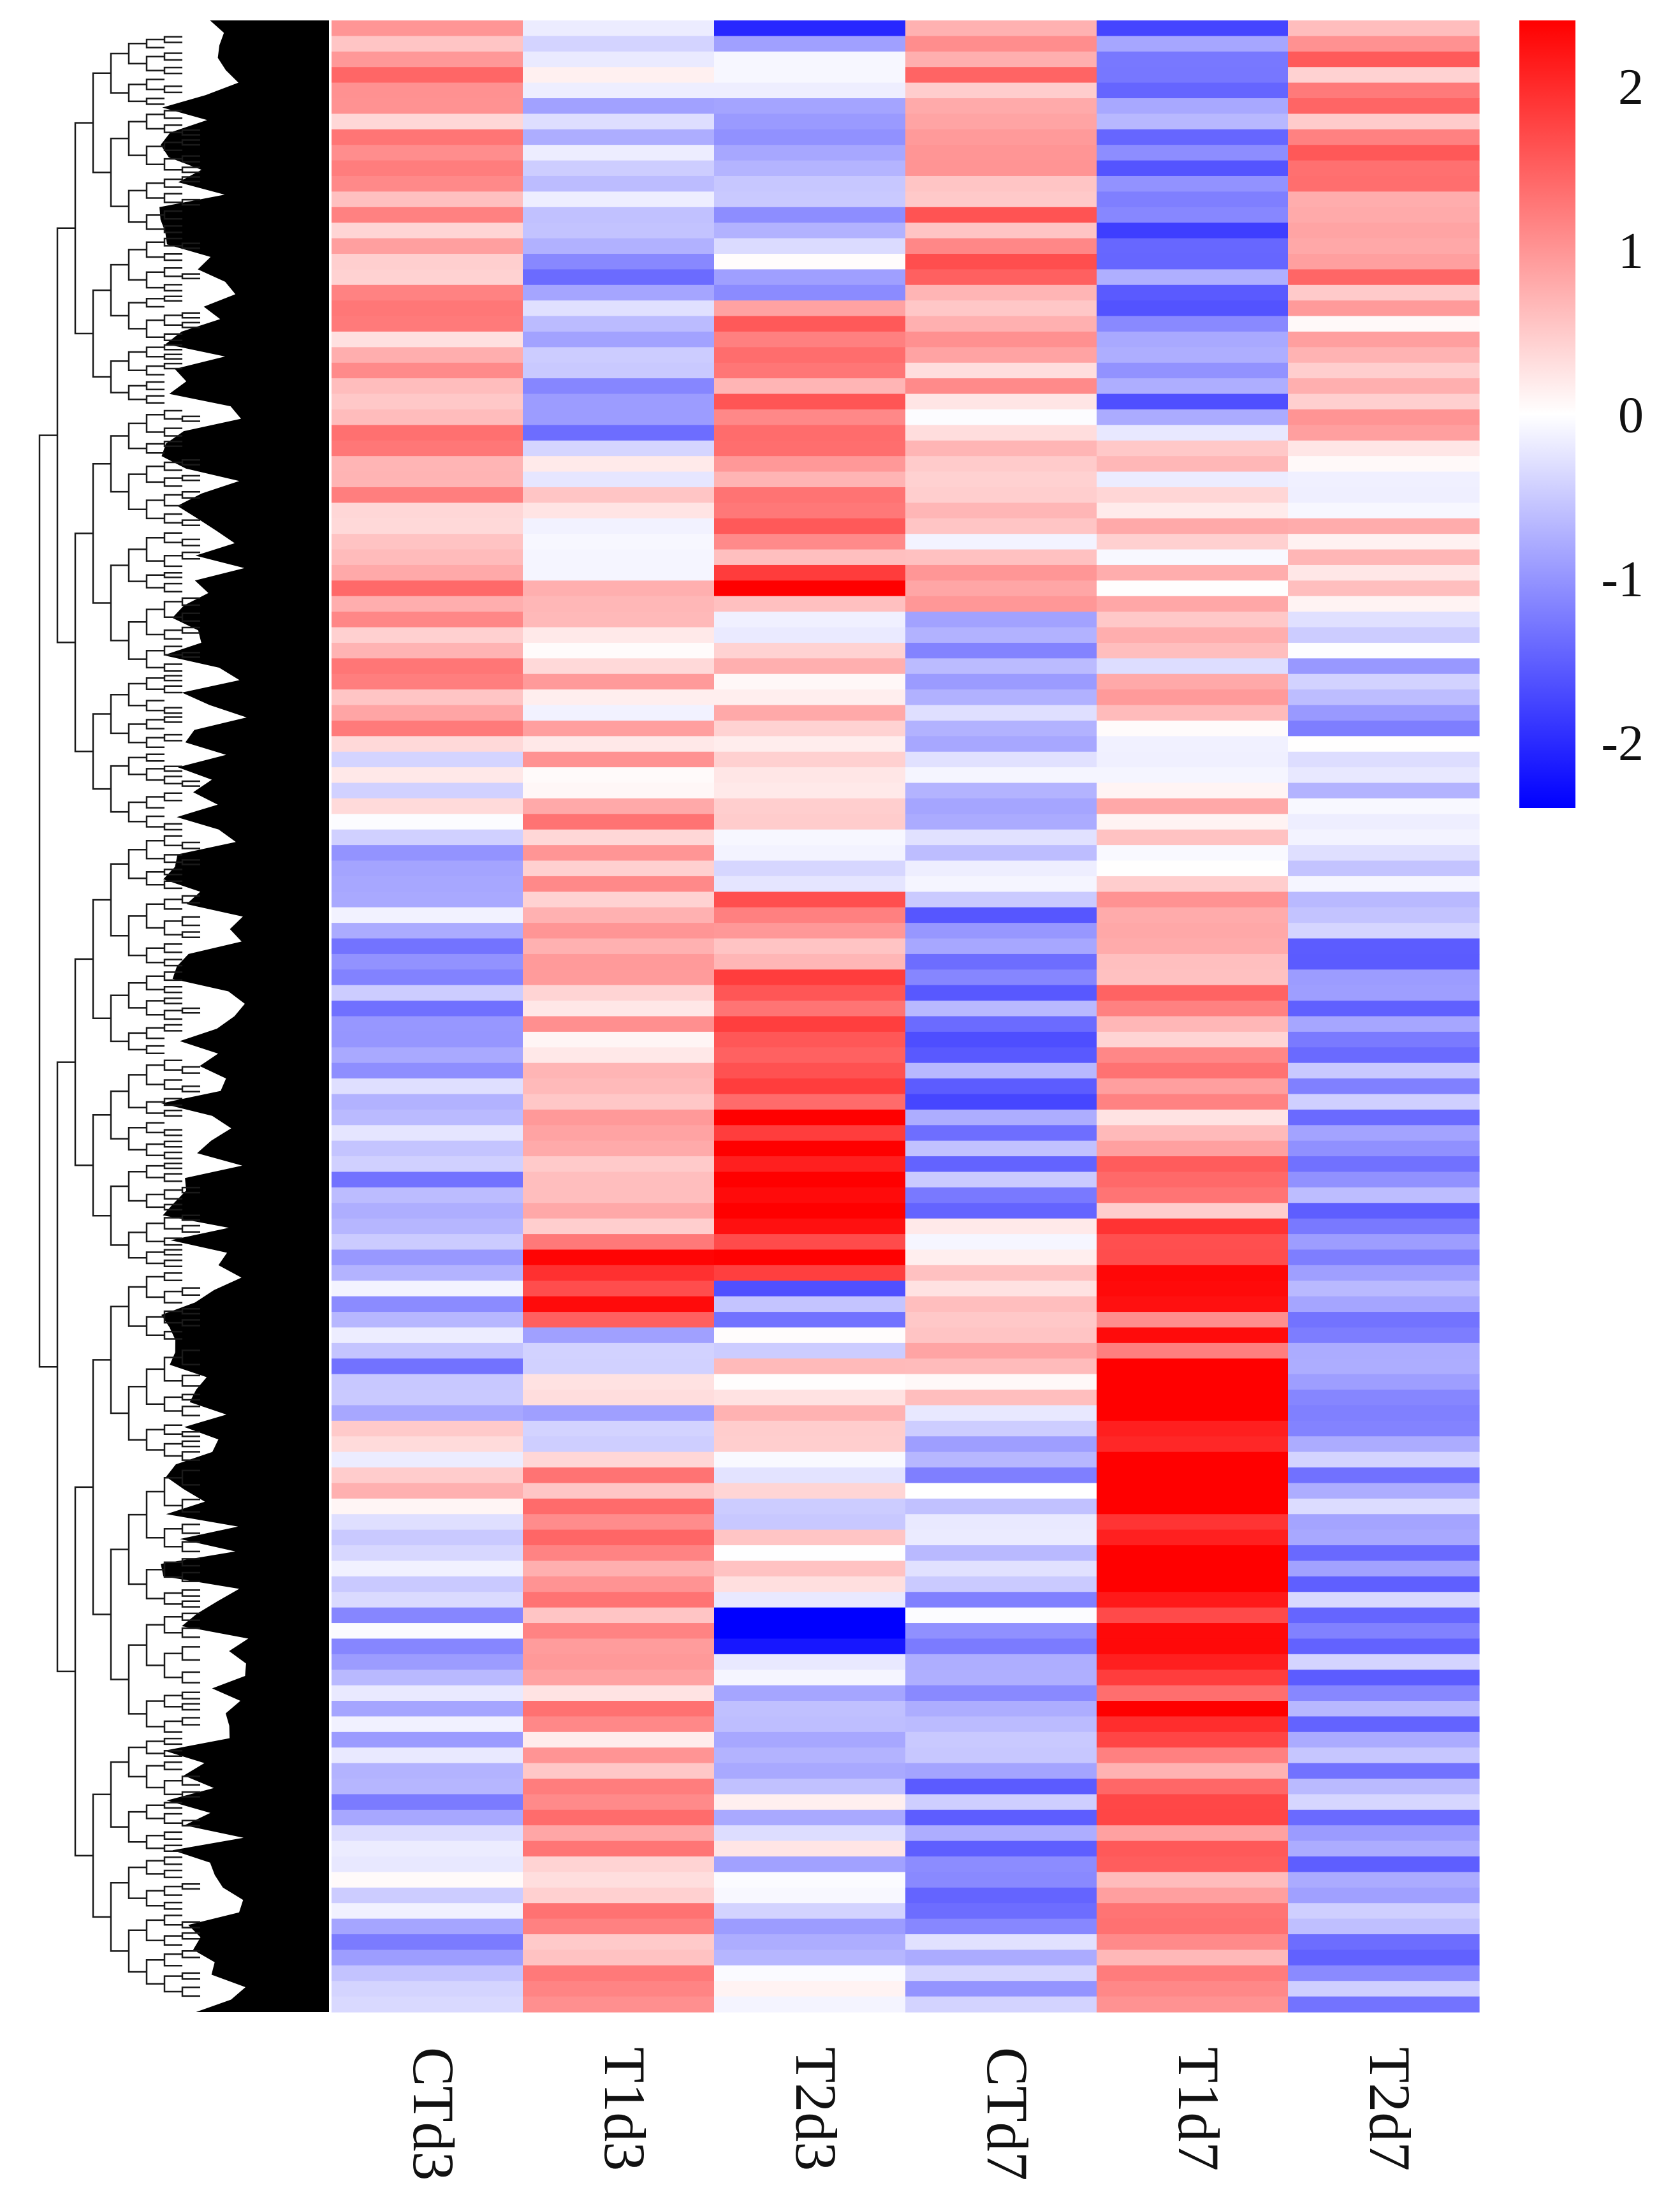  Describe the element at coordinates (244, 1016) in the screenshot. I see `dendrogram-leaves` at that location.